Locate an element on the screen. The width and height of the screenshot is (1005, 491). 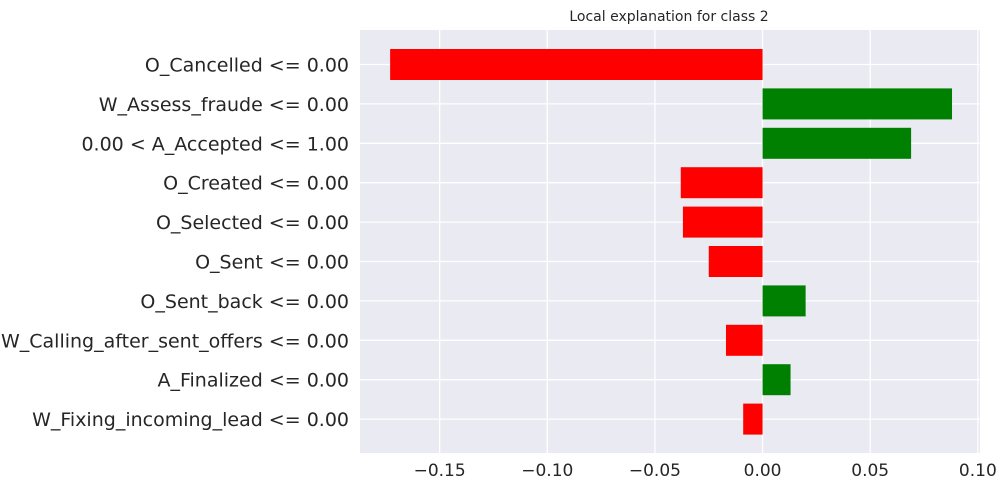
category-label: O_Created <= 0.00 is located at coordinates (256, 184).